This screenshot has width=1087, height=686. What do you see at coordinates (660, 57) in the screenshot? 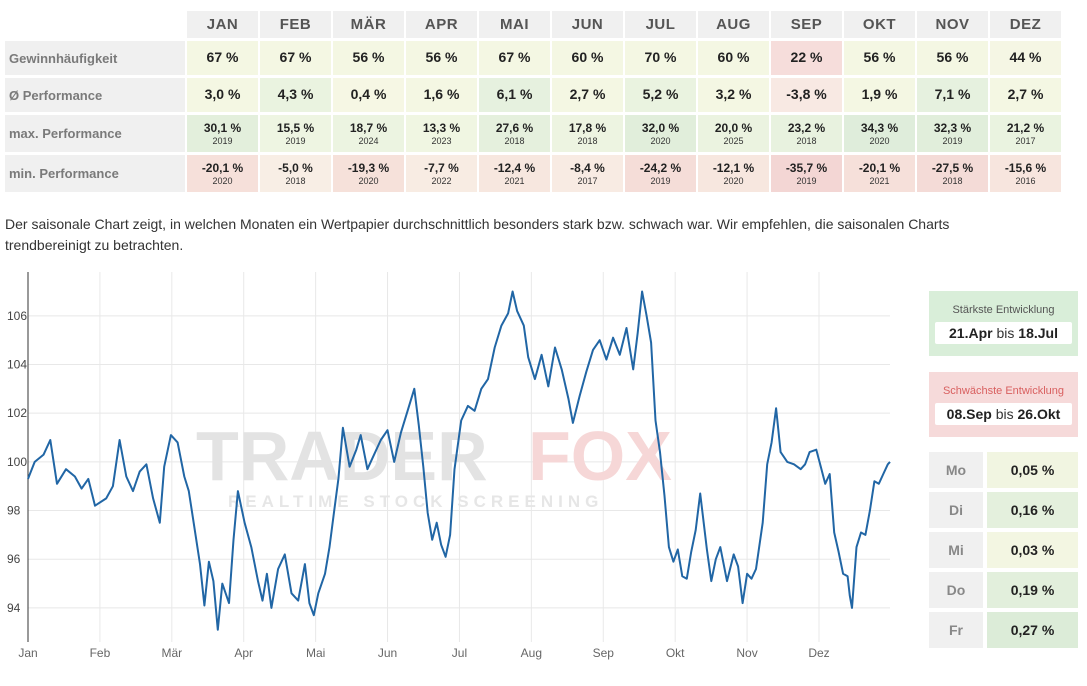
I see `cell-value: 70 %` at bounding box center [660, 57].